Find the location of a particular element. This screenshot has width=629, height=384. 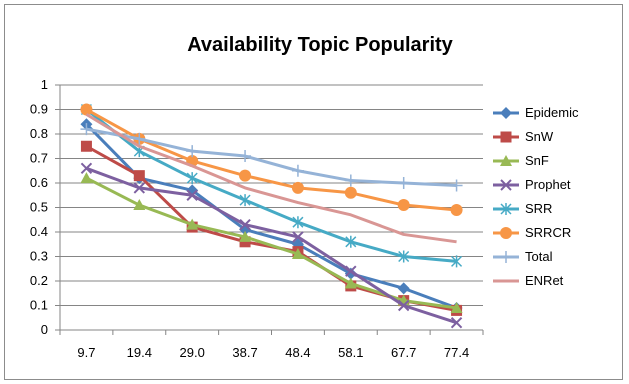

y-tick-label: 0.6 is located at coordinates (39, 182).